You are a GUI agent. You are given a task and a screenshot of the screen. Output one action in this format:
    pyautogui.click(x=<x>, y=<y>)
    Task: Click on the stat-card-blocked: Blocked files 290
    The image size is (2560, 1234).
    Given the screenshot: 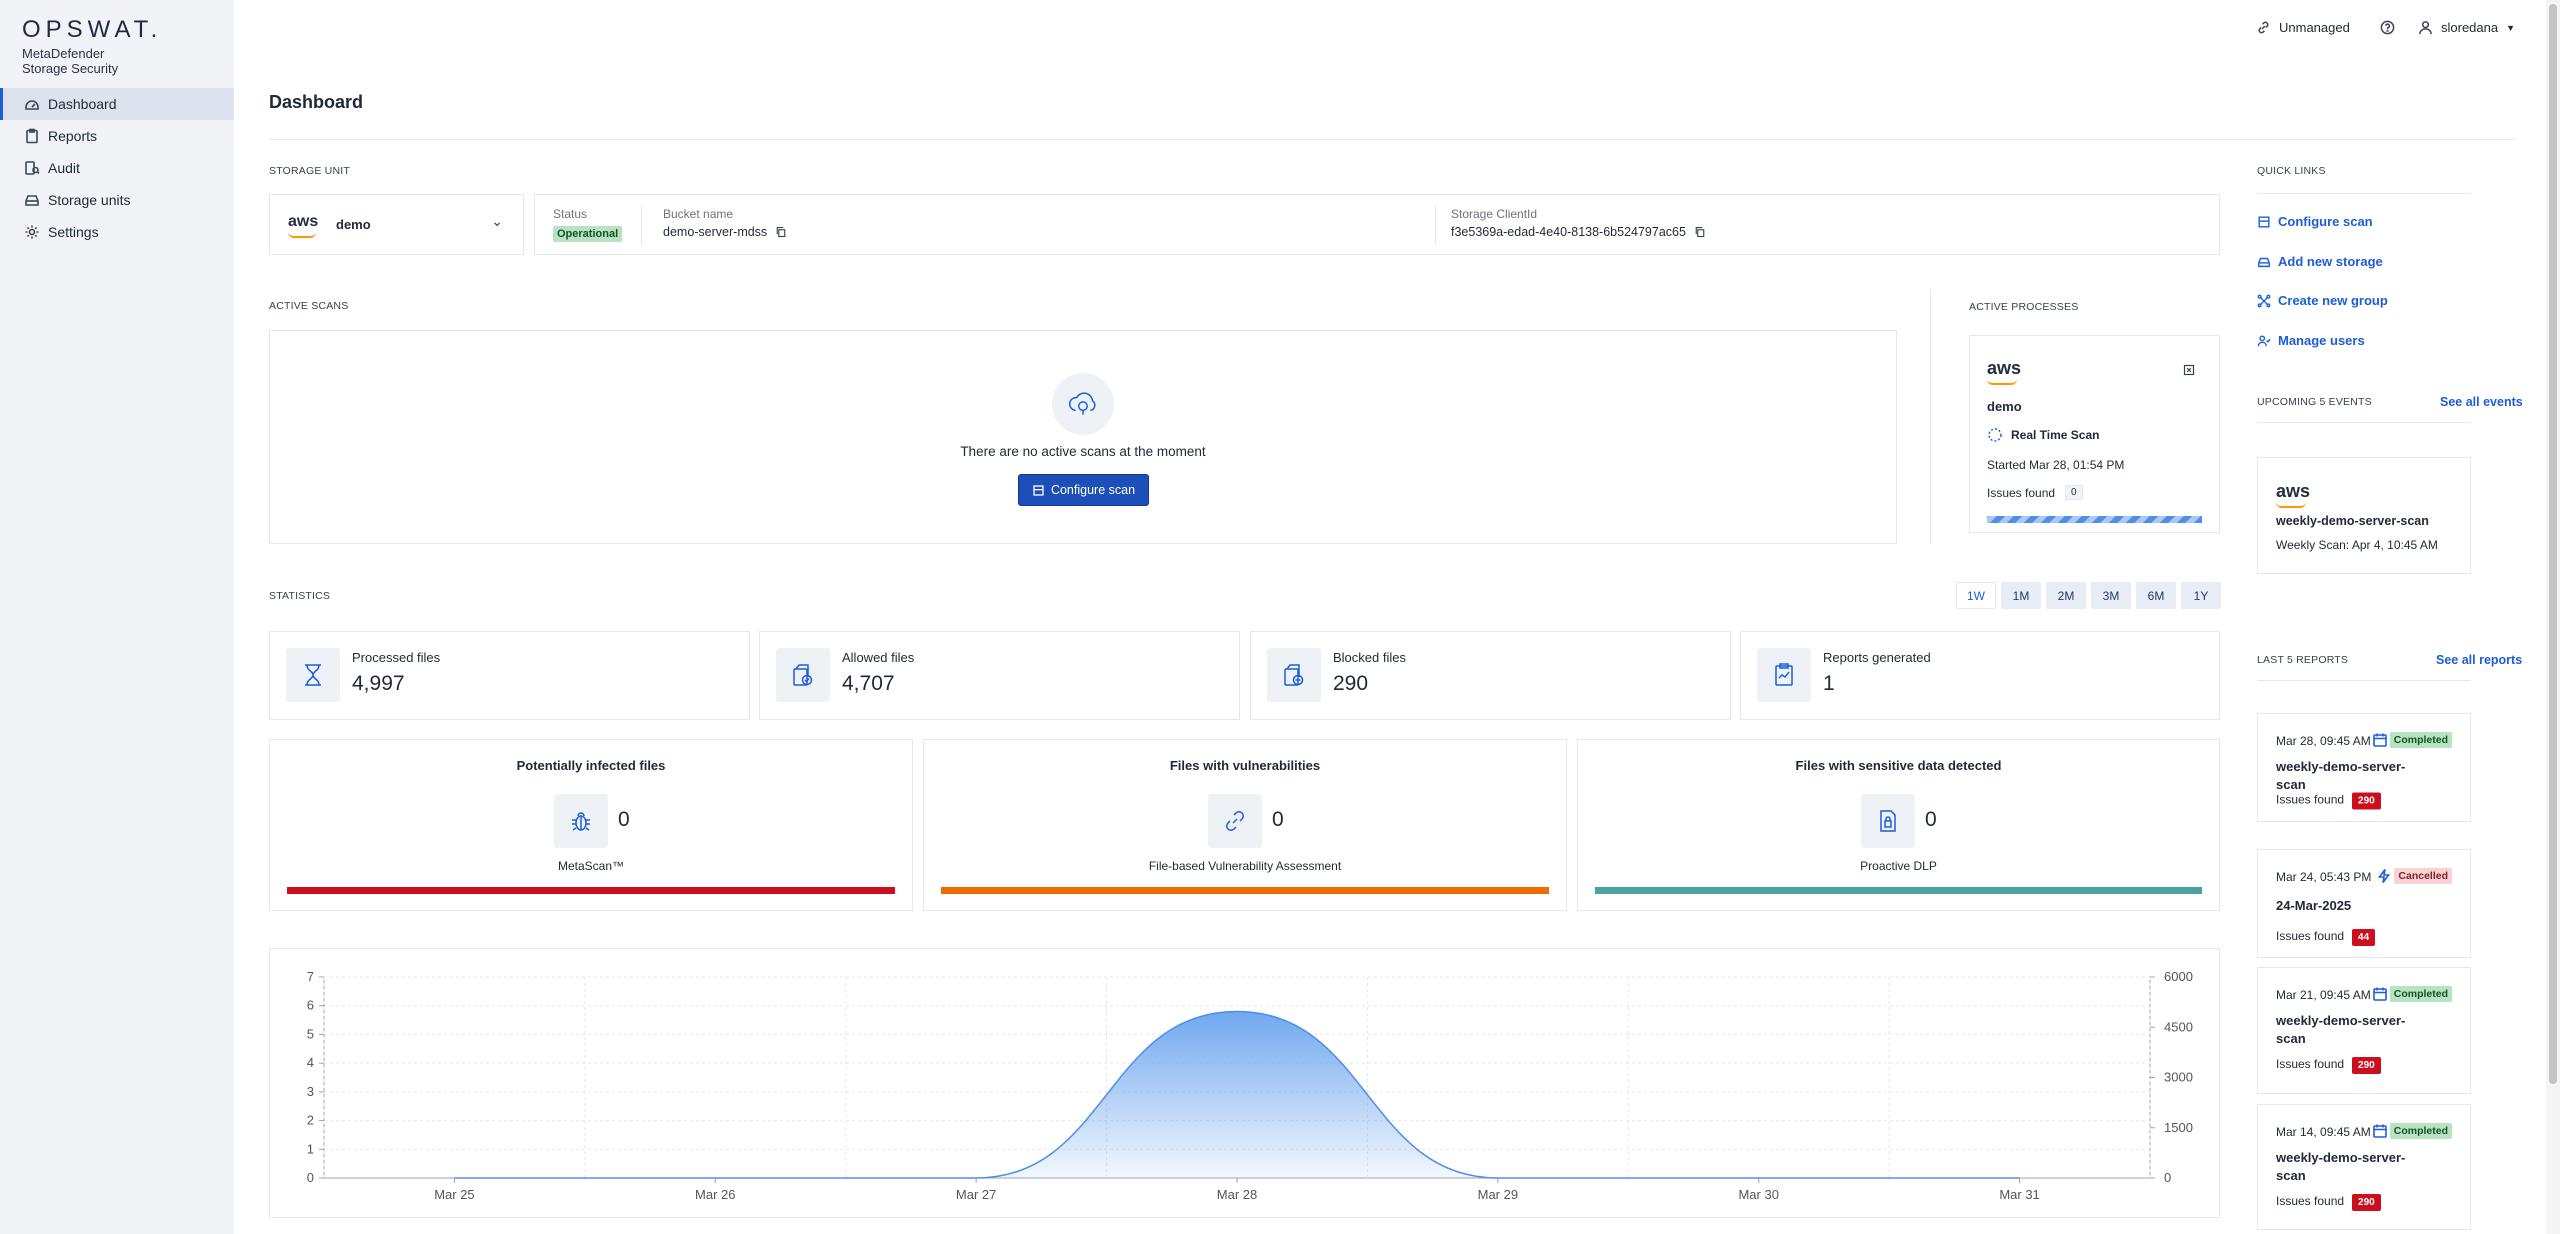 What is the action you would take?
    pyautogui.click(x=1490, y=675)
    